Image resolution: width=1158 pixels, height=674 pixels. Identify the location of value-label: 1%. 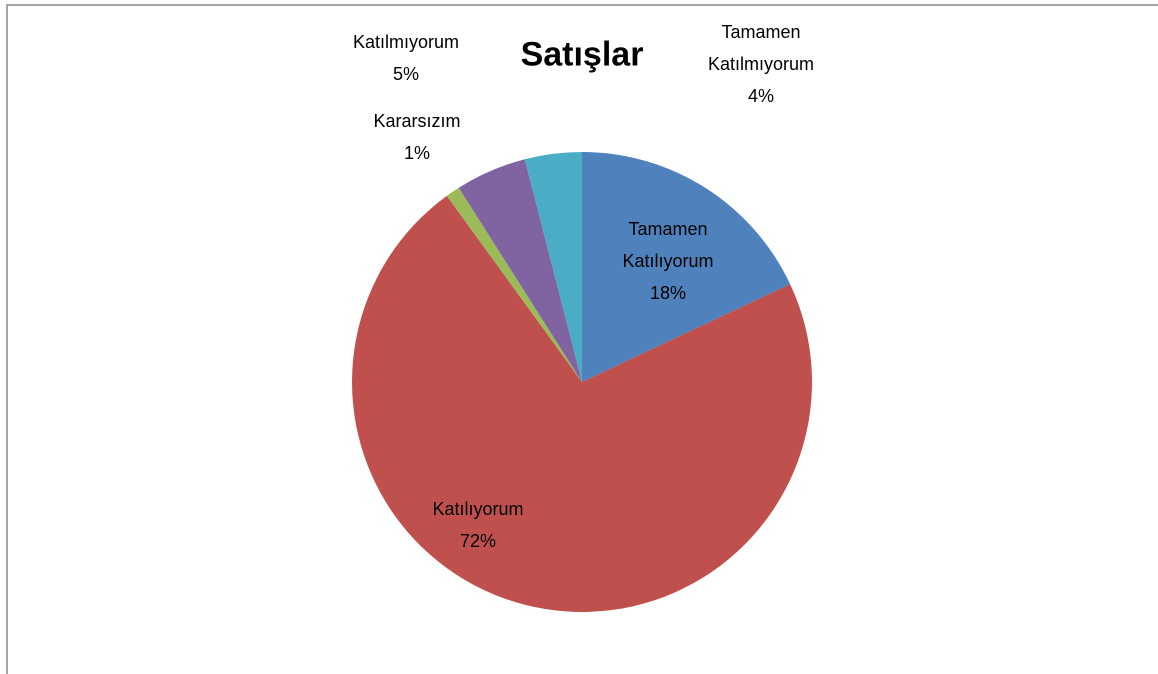
(416, 153).